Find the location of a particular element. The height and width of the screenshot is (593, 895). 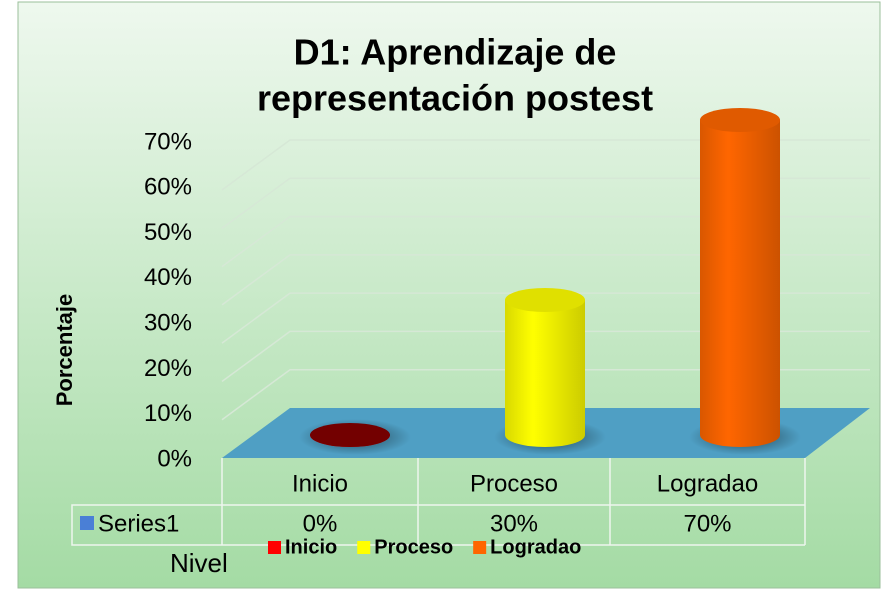

table-value: 30% is located at coordinates (514, 523).